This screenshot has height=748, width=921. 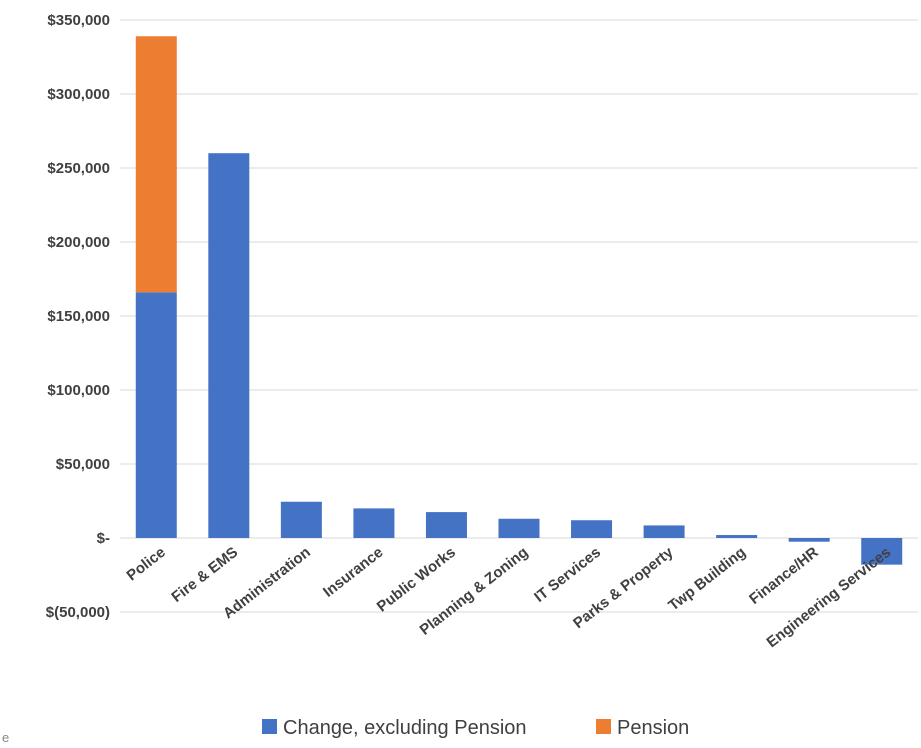 I want to click on y-tick-label: $50,000, so click(x=83, y=464).